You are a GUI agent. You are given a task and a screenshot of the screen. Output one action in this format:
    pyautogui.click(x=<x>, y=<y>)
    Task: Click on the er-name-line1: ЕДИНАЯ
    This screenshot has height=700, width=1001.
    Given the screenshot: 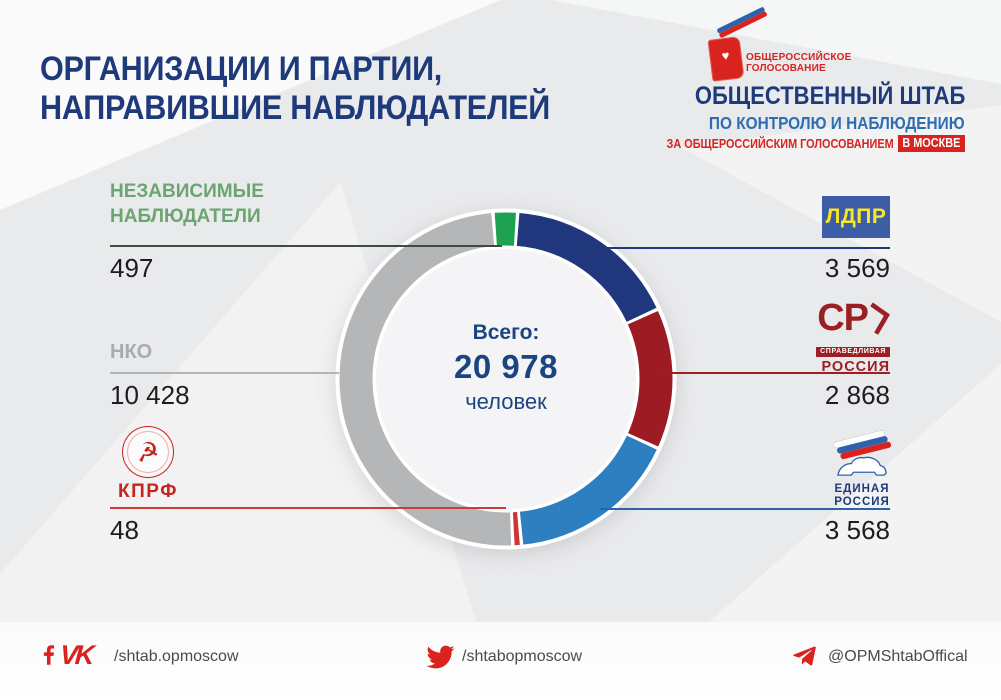 What is the action you would take?
    pyautogui.click(x=862, y=489)
    